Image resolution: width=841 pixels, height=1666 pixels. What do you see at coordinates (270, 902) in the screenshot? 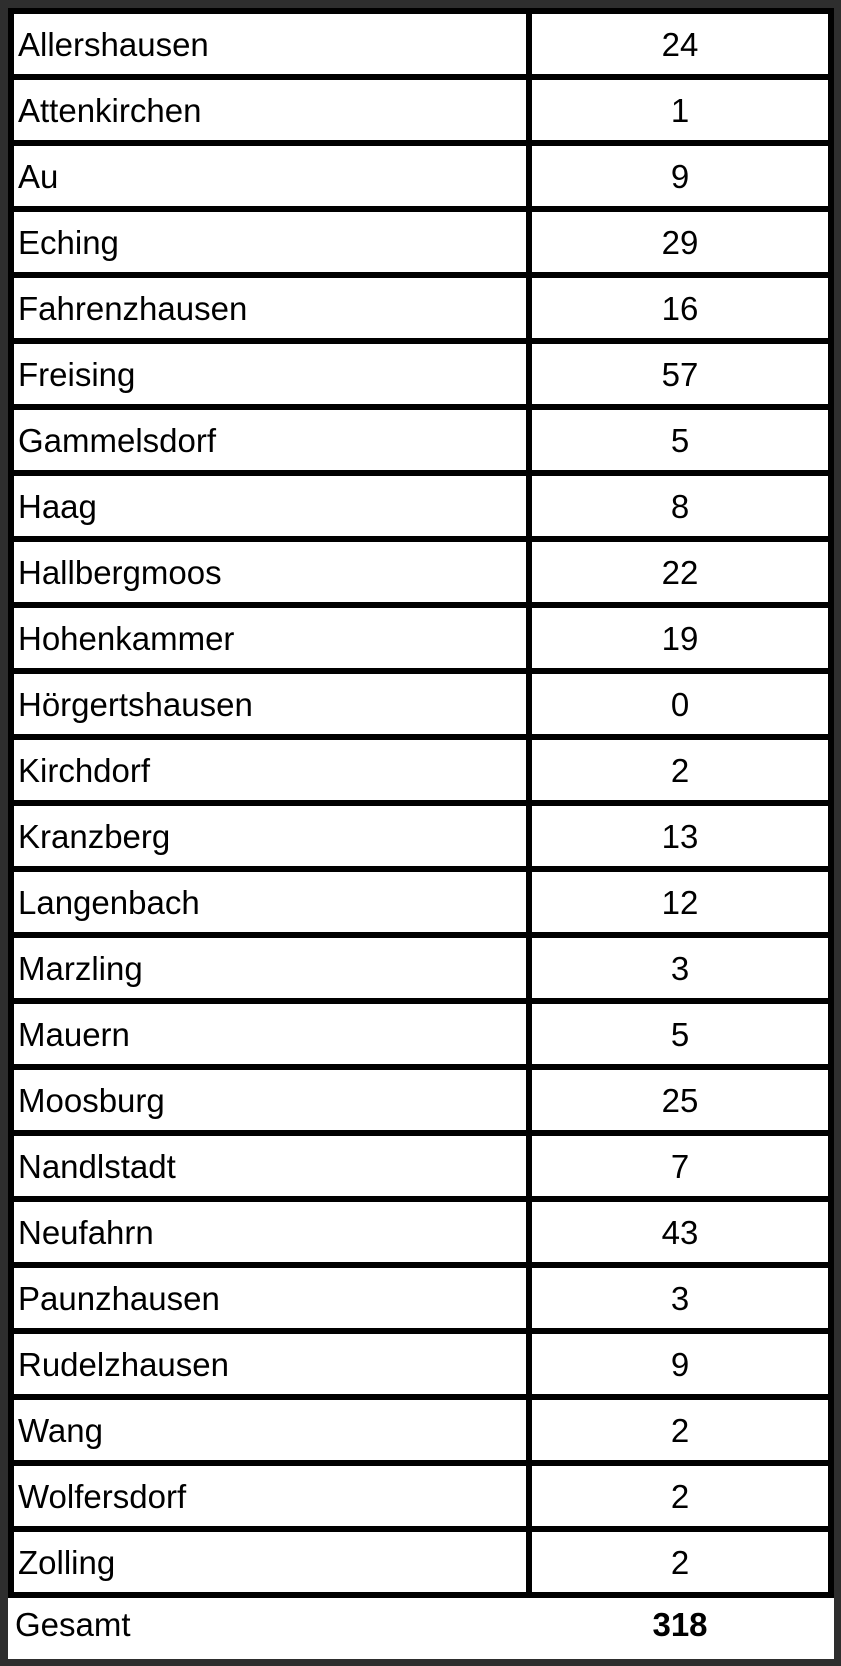
I see `municipality-name: Langenbach` at bounding box center [270, 902].